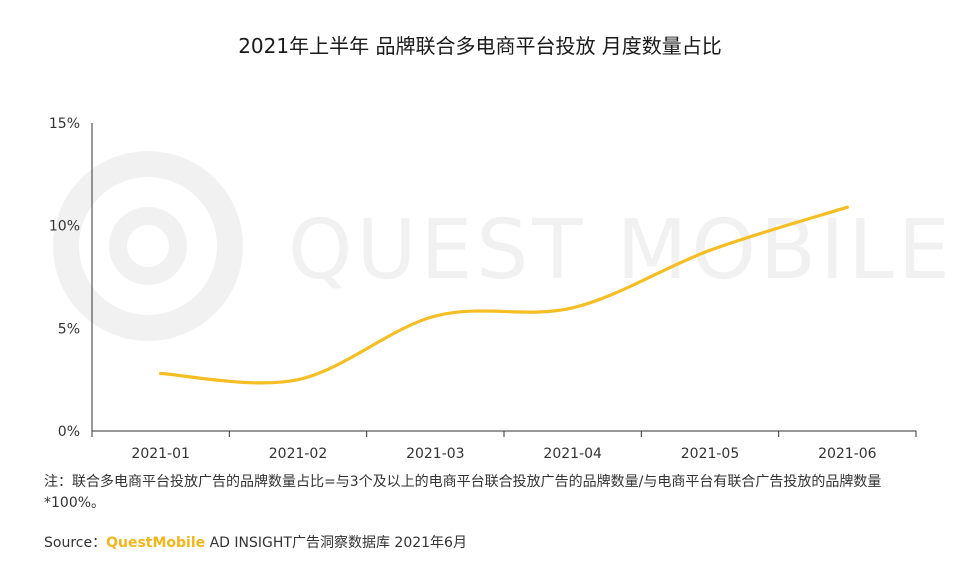 The image size is (960, 566). Describe the element at coordinates (336, 543) in the screenshot. I see `source-detail: AD INSIGHT广告洞察数据库 2021年6月` at that location.